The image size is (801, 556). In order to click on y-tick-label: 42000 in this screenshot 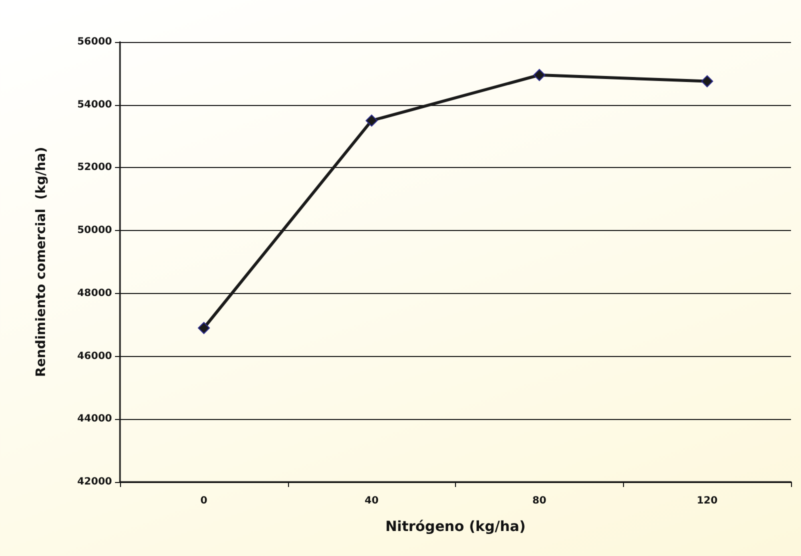, I will do `click(94, 482)`.